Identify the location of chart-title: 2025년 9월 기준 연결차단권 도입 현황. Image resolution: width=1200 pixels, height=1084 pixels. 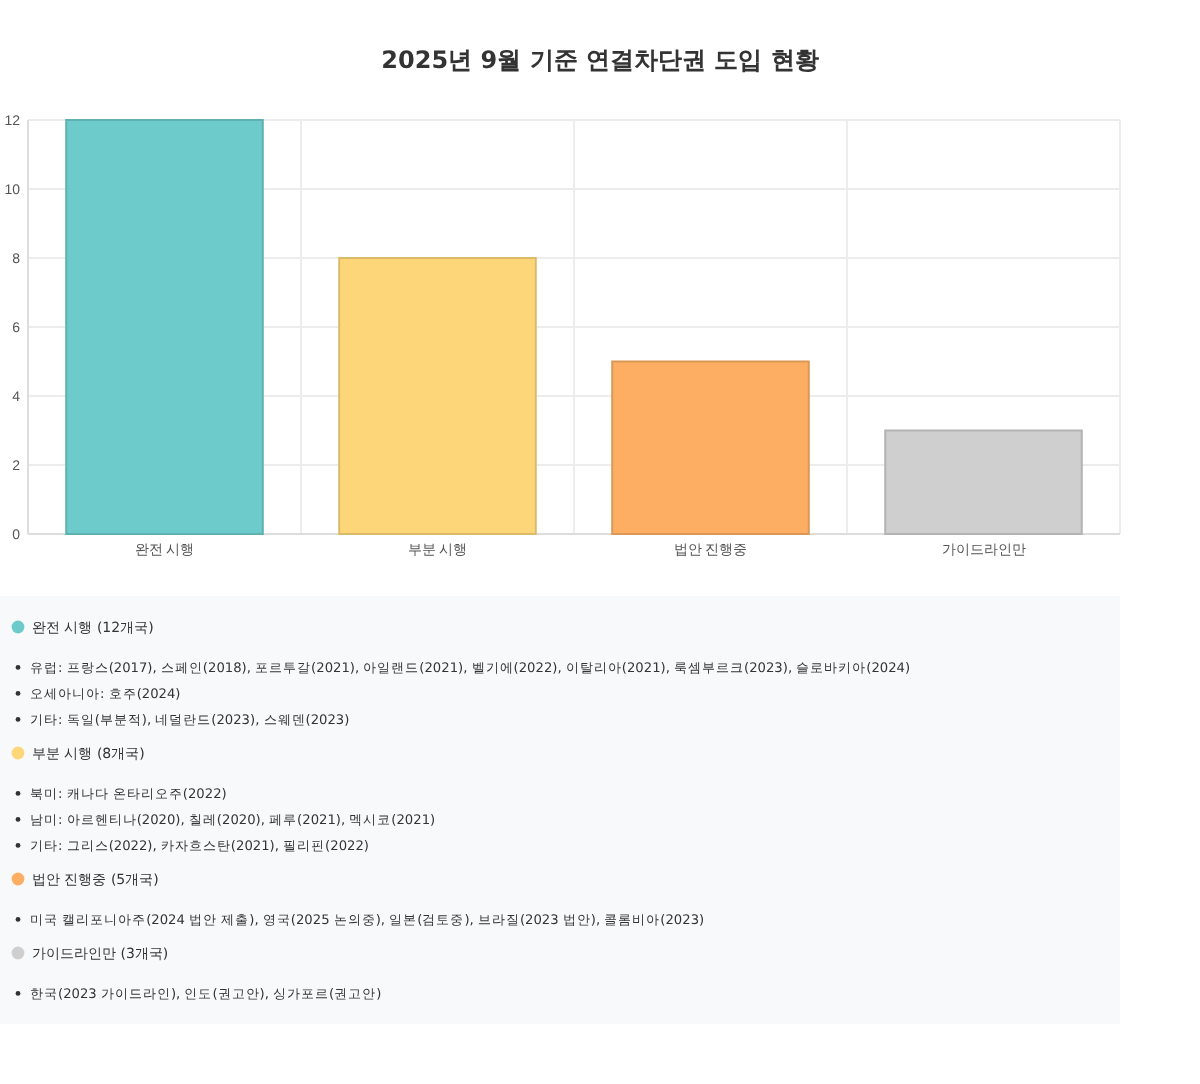
(600, 60).